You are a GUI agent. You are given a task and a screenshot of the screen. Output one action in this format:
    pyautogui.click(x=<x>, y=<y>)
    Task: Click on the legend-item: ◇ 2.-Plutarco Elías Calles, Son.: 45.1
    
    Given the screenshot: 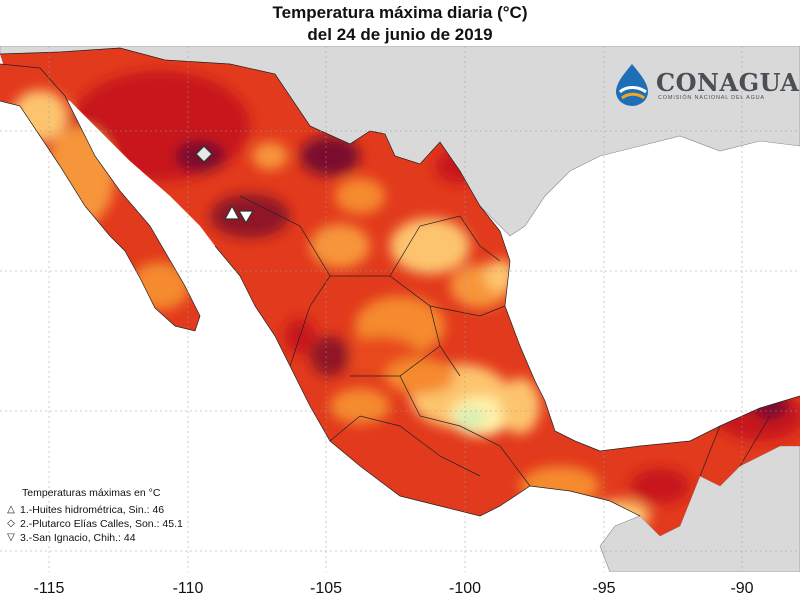 What is the action you would take?
    pyautogui.click(x=93, y=524)
    